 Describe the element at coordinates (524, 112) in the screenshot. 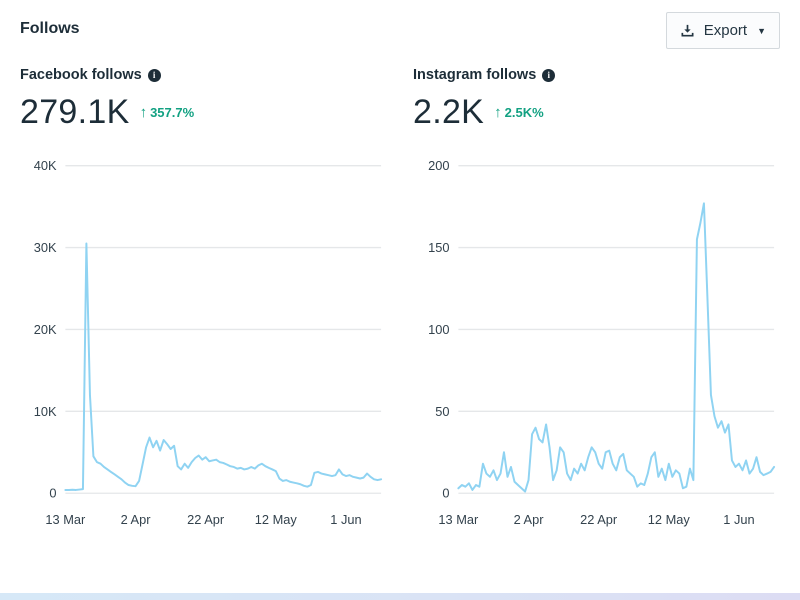

I see `instagram-change-value: 2.5K%` at that location.